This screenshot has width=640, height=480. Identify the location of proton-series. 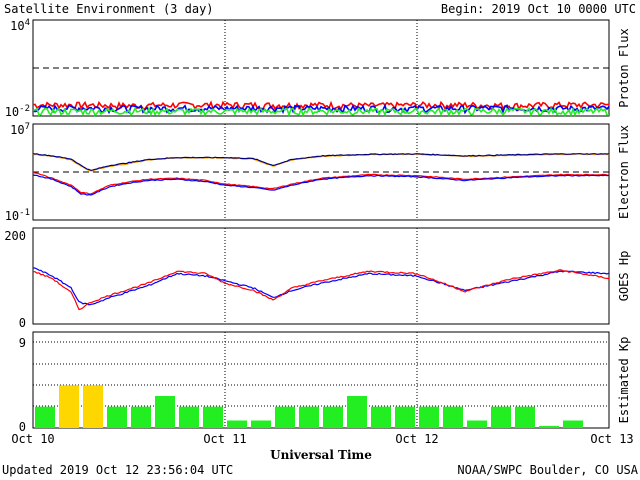
(321, 109).